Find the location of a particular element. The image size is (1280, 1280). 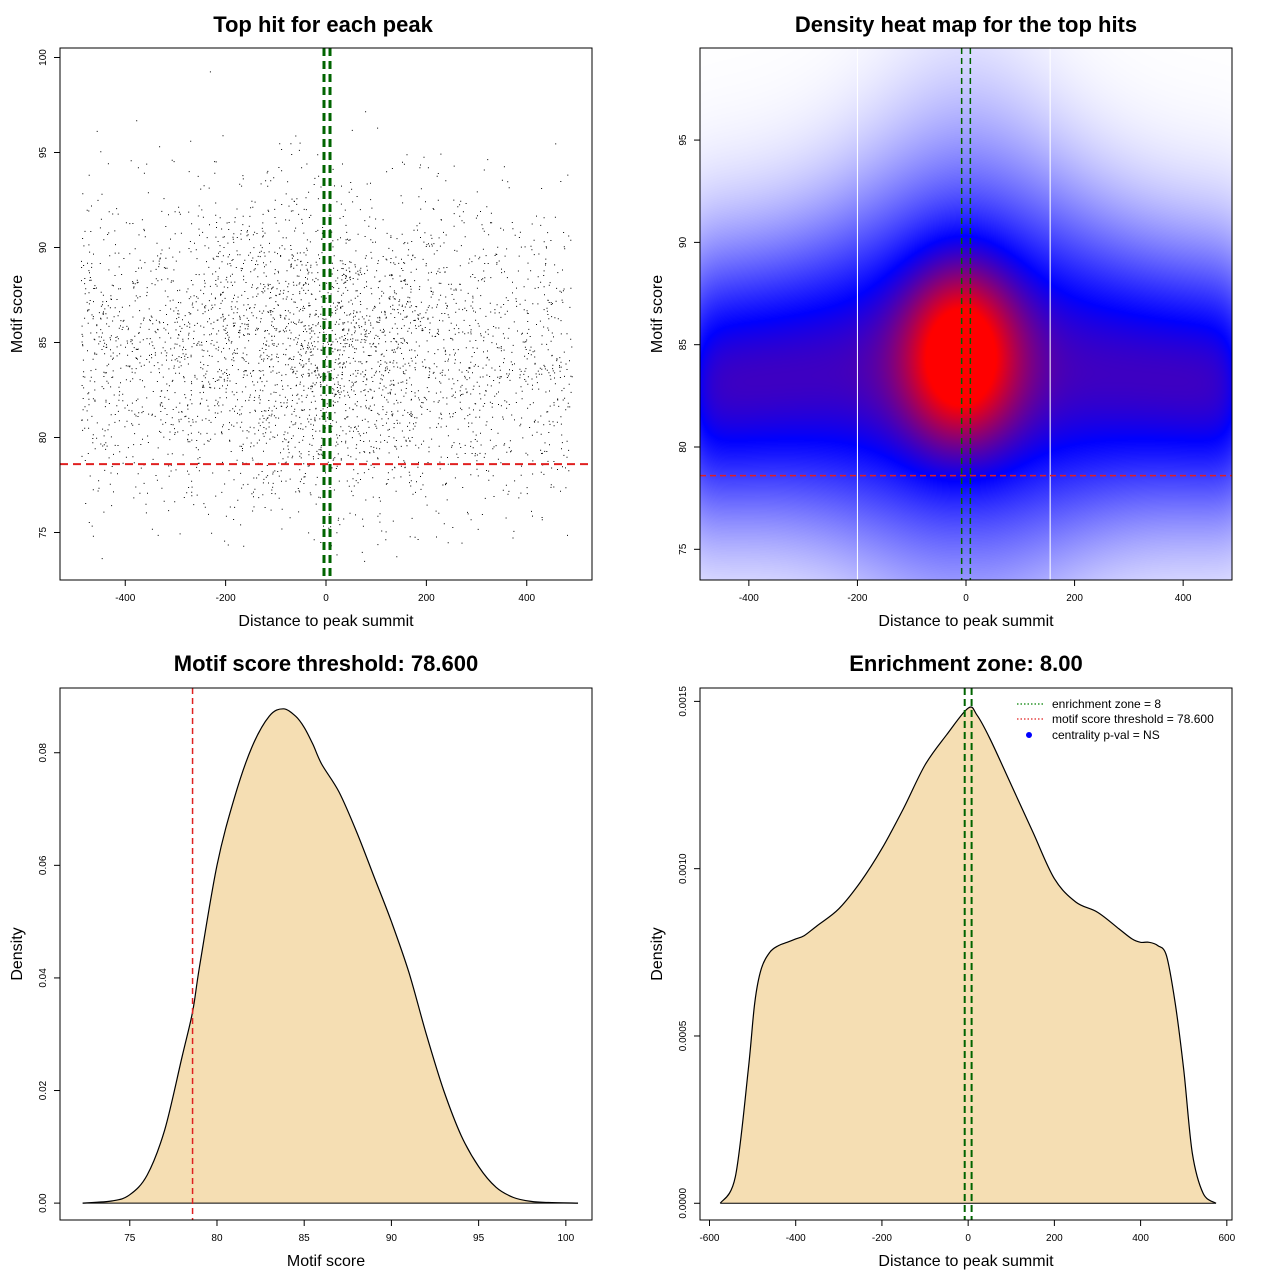

distance-density-x-axis: -600 -400 -200 0 200 400 600 is located at coordinates (967, 1231).